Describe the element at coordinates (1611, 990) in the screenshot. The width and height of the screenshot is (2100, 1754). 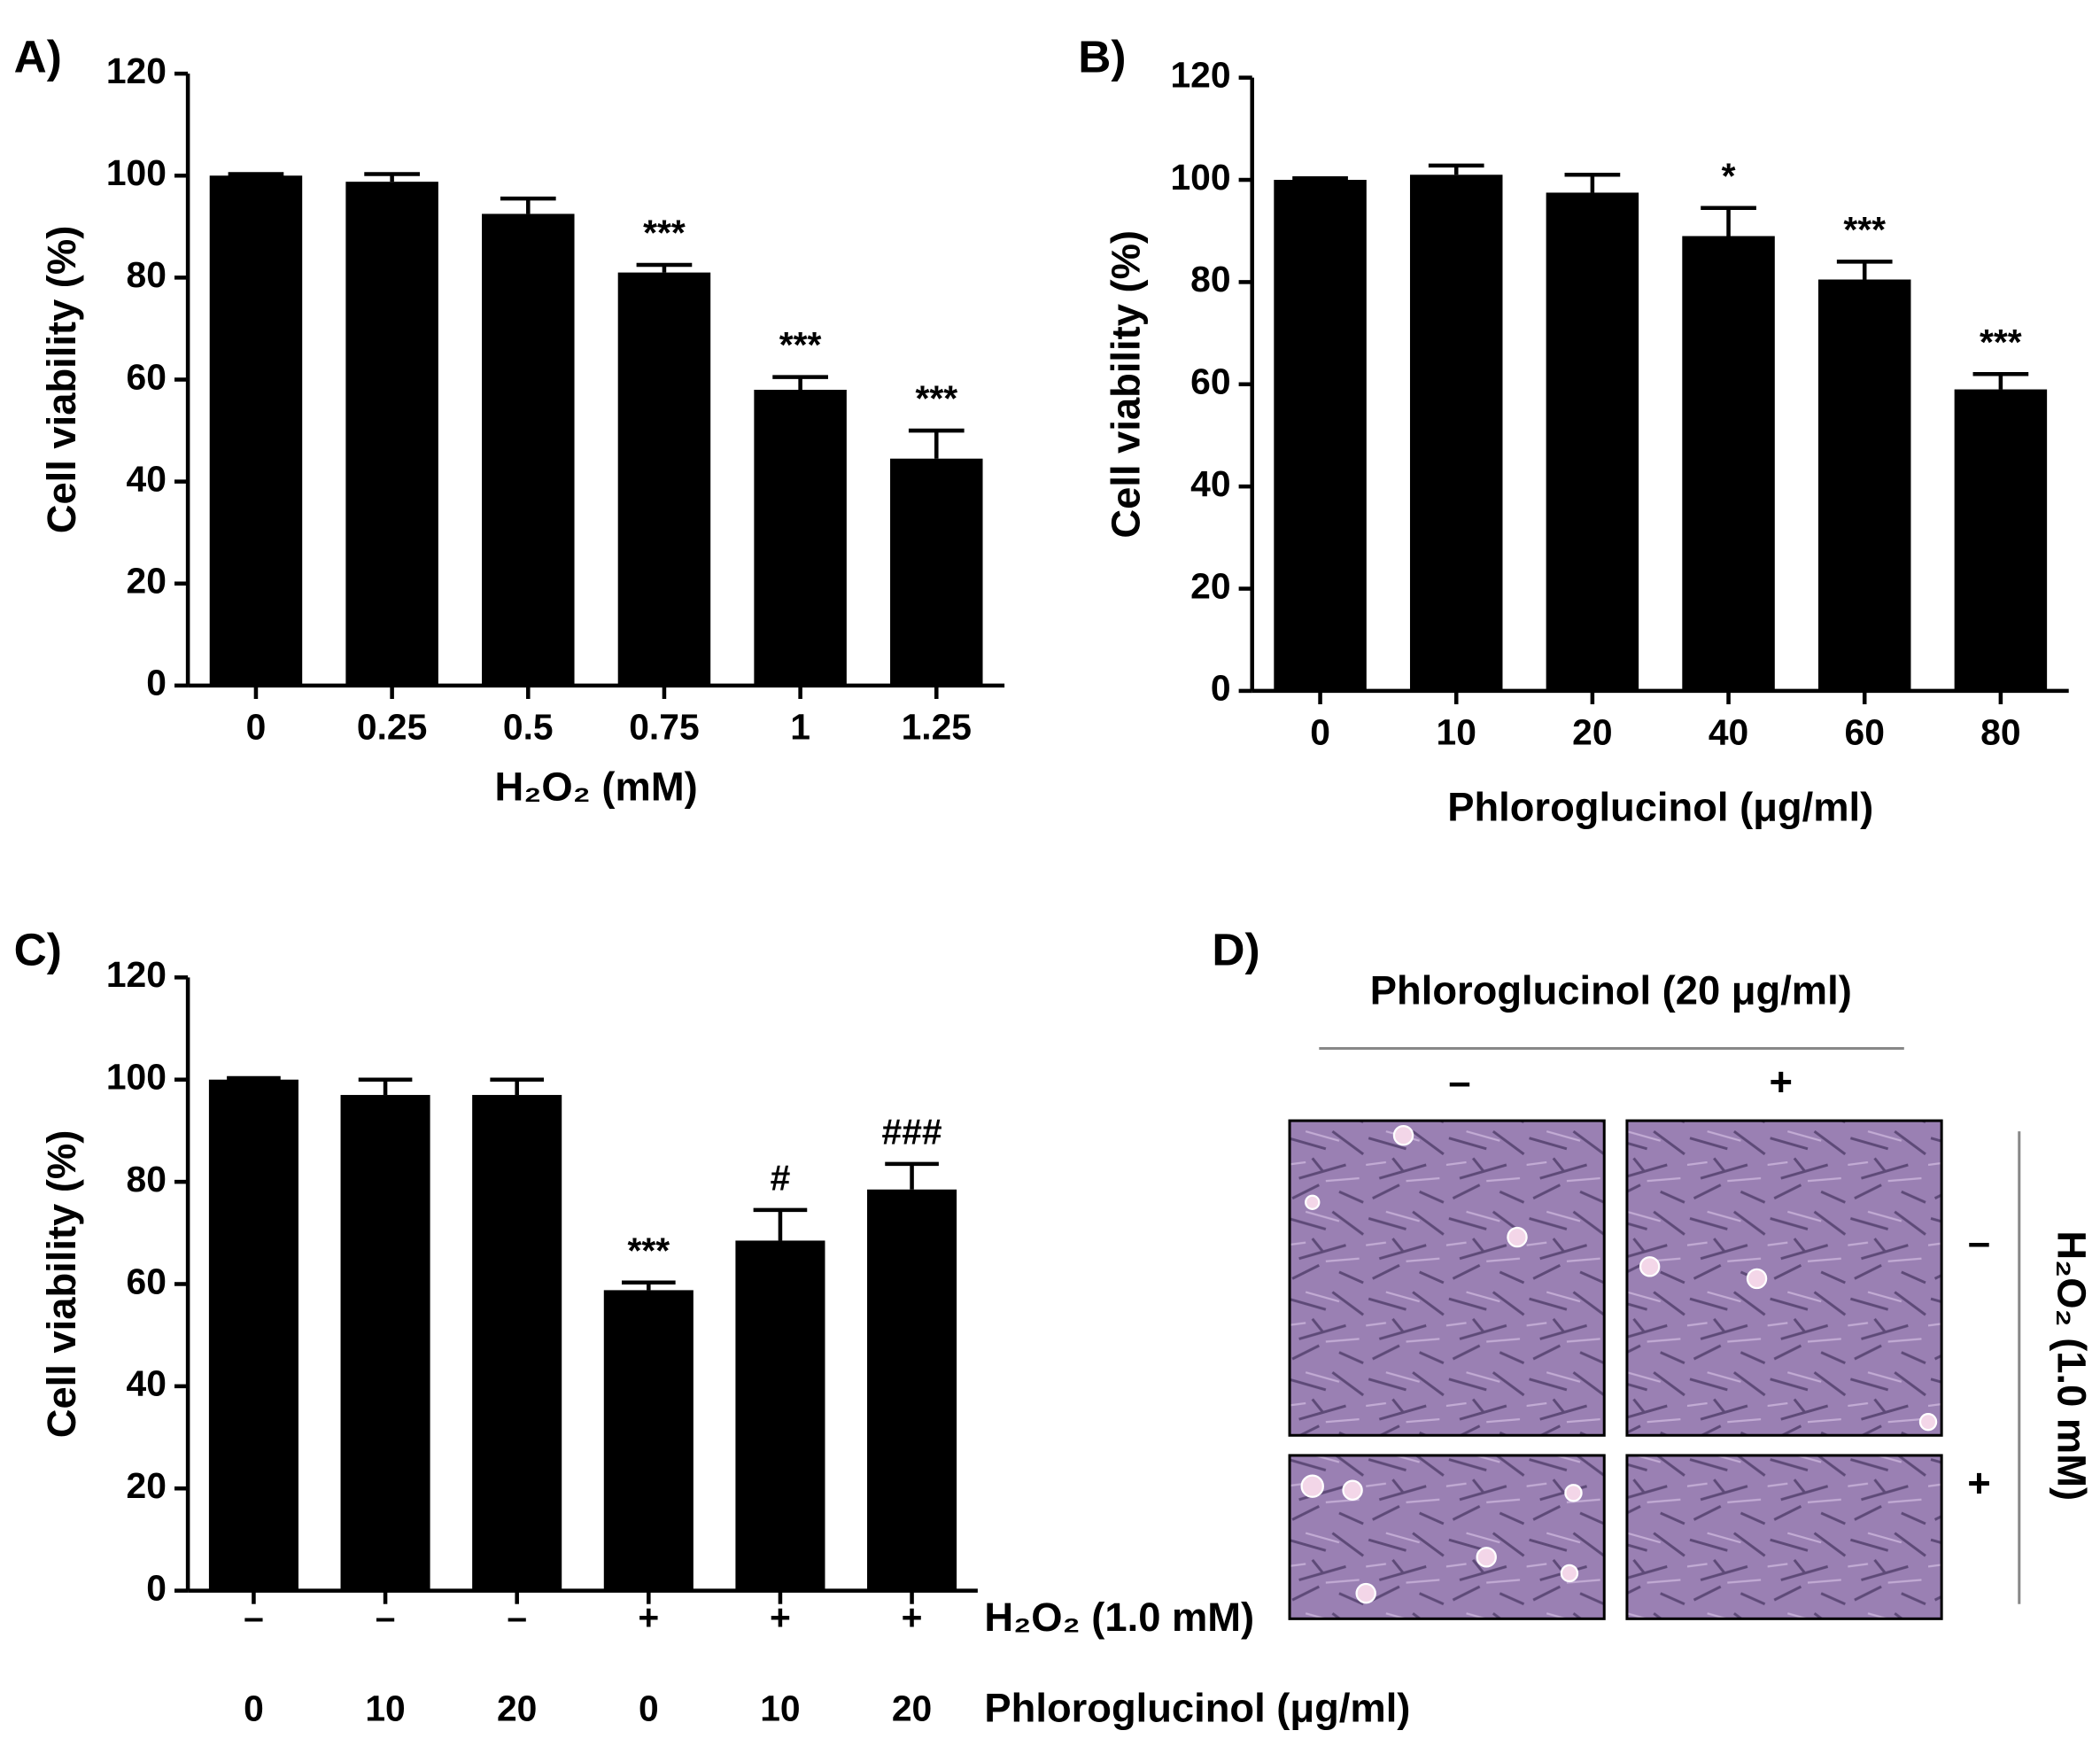
I see `panel-title: Phloroglucinol (20 μg/ml)` at that location.